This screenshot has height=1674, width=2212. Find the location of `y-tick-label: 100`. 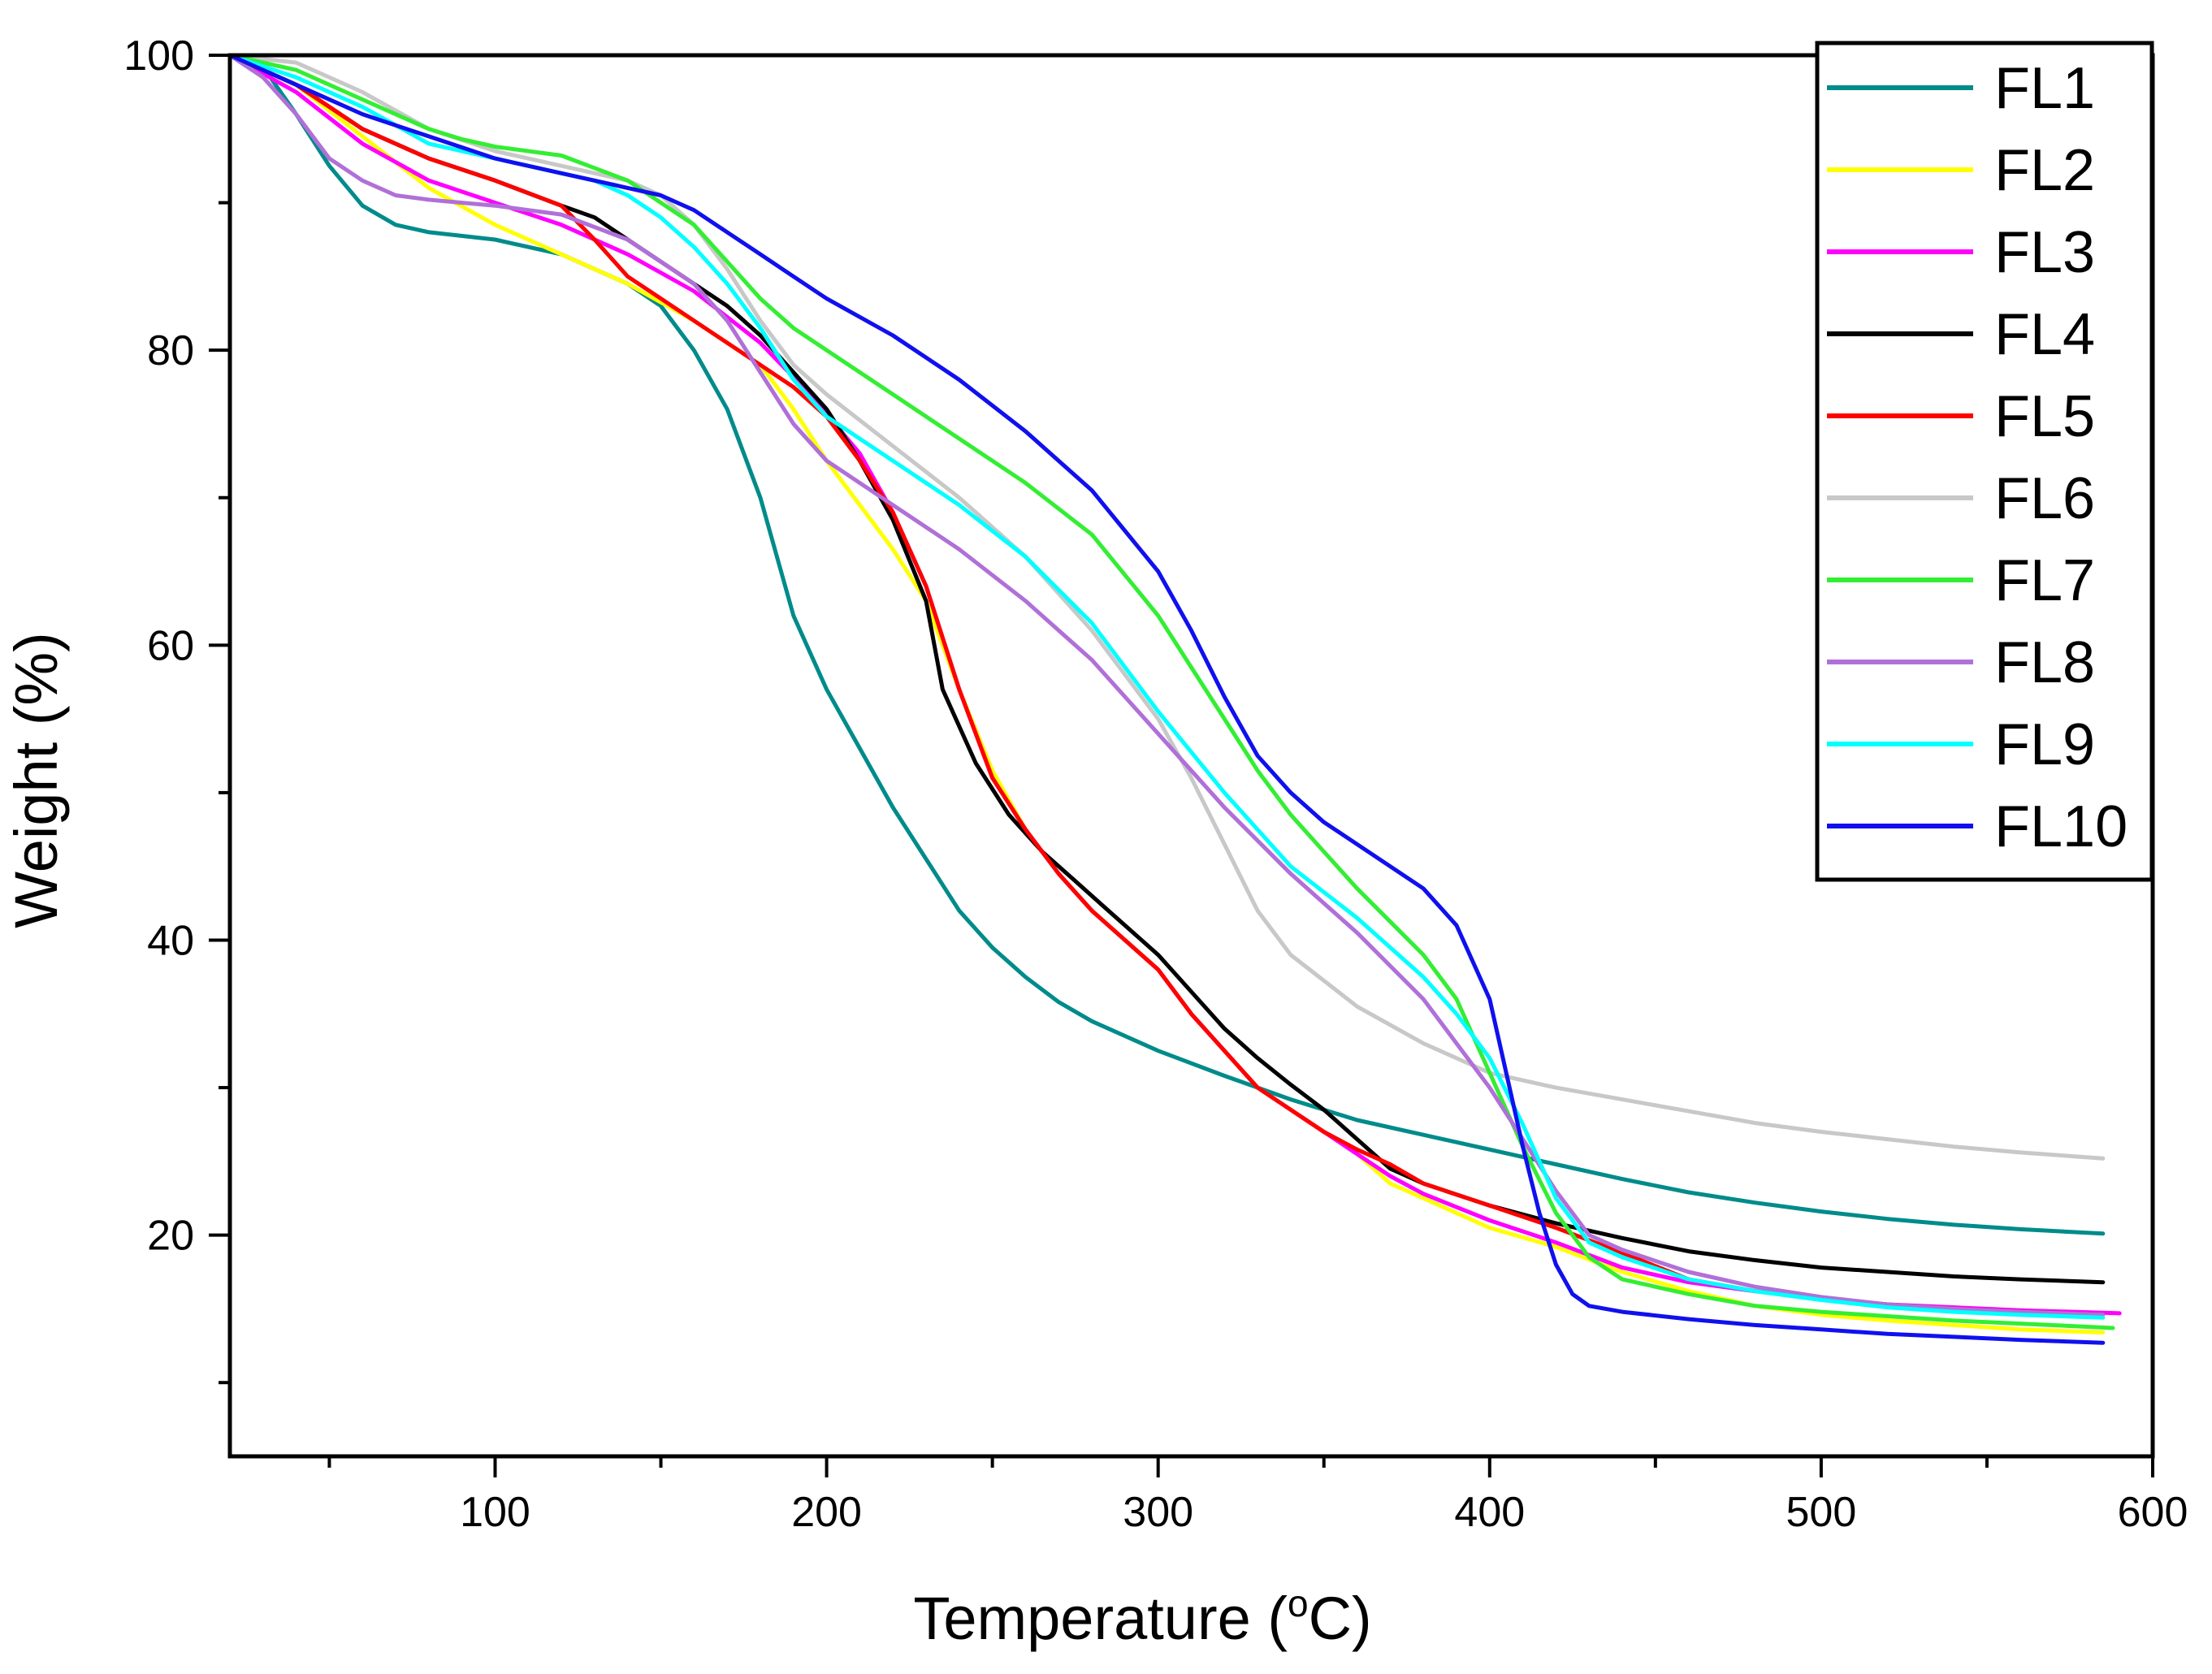

y-tick-label: 100 is located at coordinates (158, 56).